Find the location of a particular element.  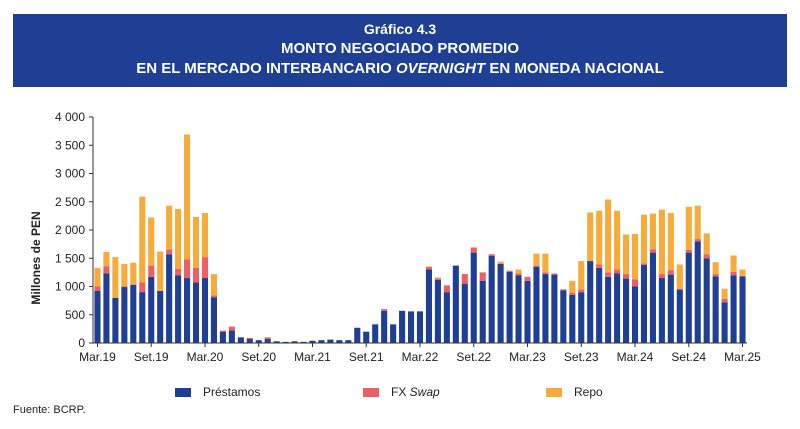

legend-label-repo: Repo is located at coordinates (588, 392).